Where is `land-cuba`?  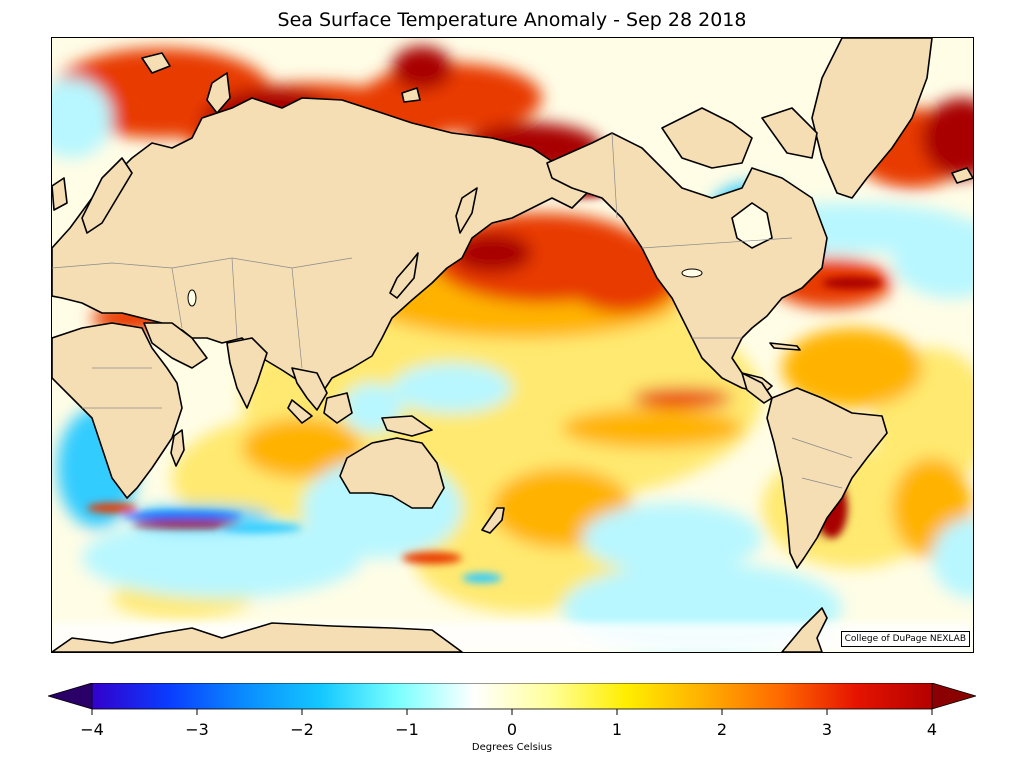 land-cuba is located at coordinates (785, 346).